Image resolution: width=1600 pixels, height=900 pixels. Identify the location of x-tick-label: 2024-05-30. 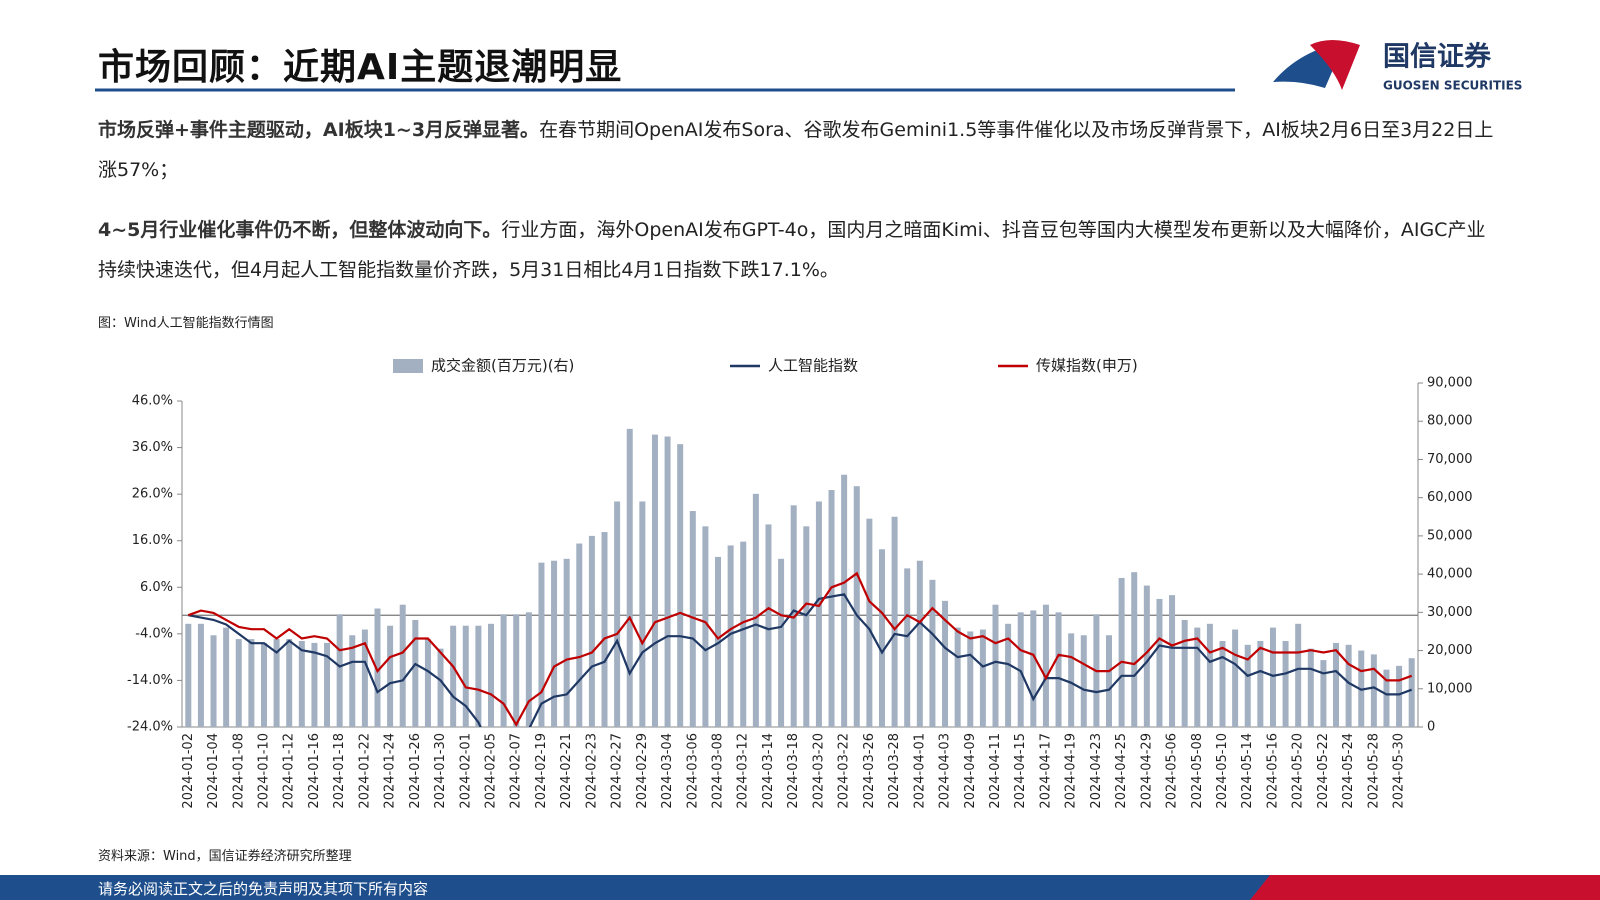
(1399, 771).